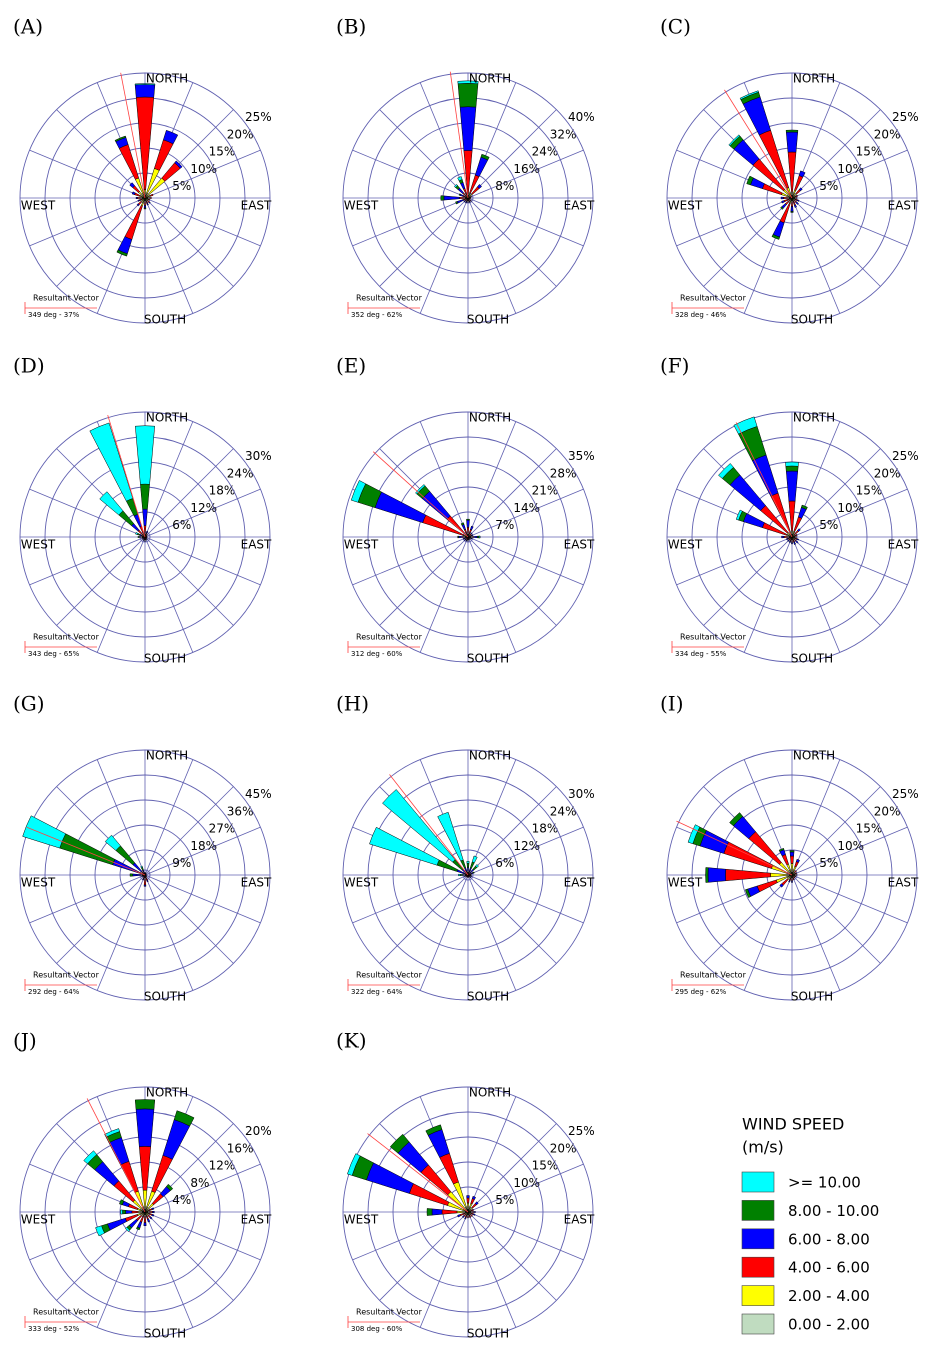 Image resolution: width=932 pixels, height=1352 pixels. Describe the element at coordinates (181, 186) in the screenshot. I see `ring-label: 5%` at that location.